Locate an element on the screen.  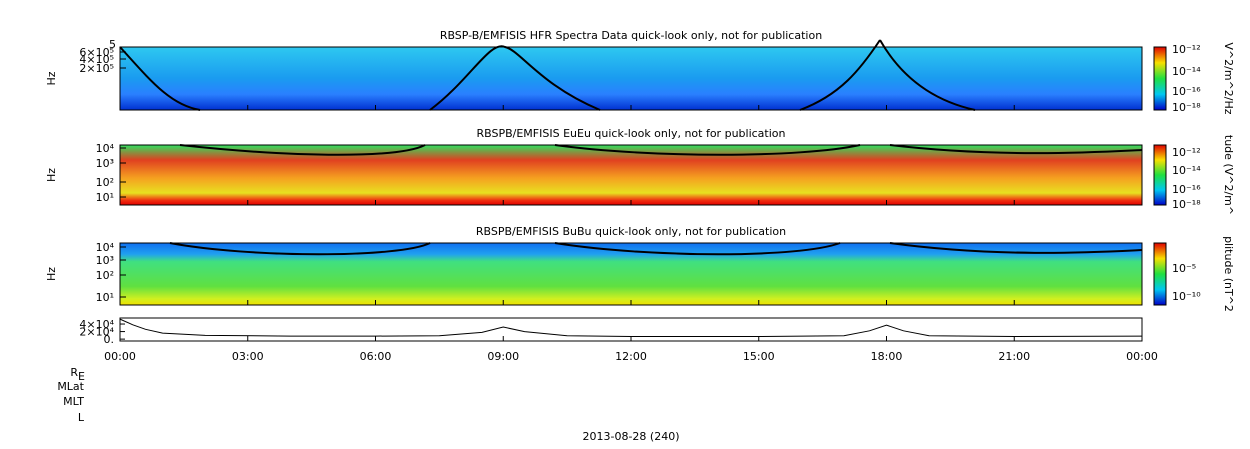
y-tick-label: 6×10⁵ is located at coordinates (96, 52).